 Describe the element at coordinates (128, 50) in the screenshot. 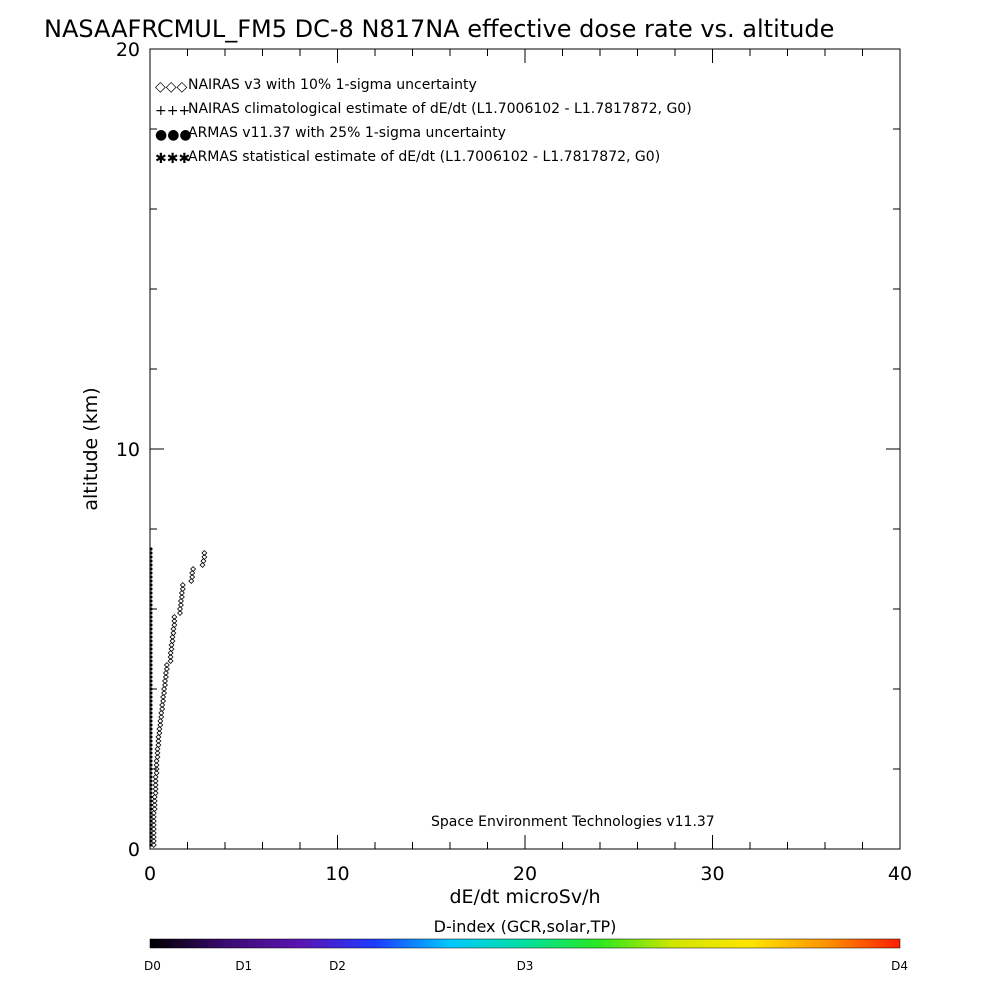

I see `y-tick-label: 20` at that location.